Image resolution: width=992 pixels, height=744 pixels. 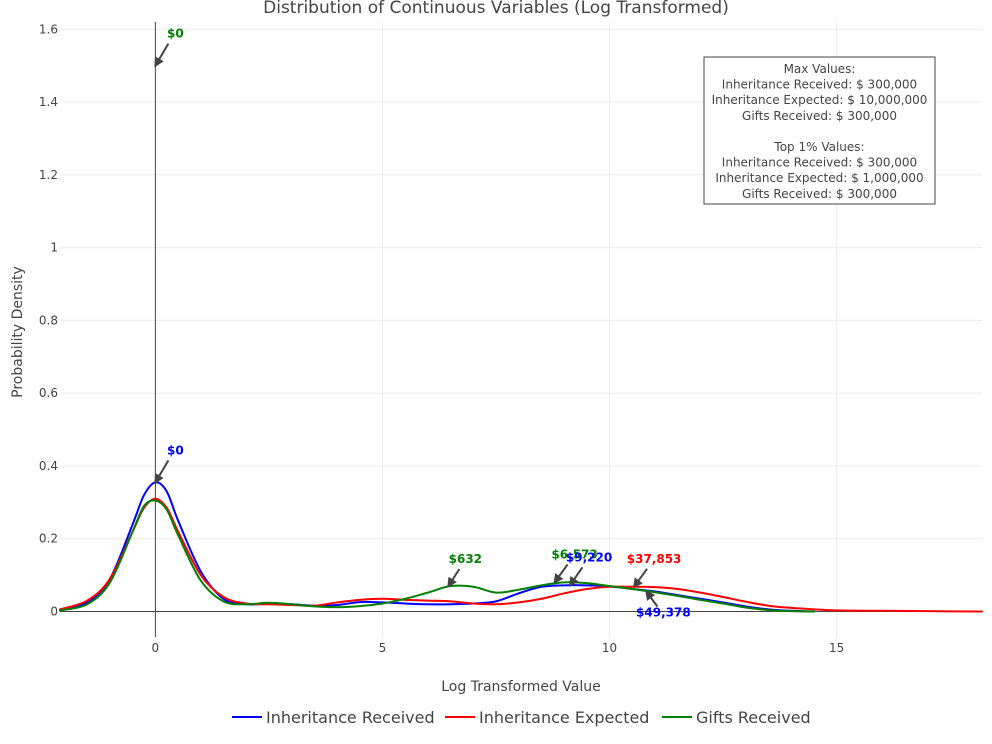 I want to click on annotation: $6,573, so click(x=574, y=566).